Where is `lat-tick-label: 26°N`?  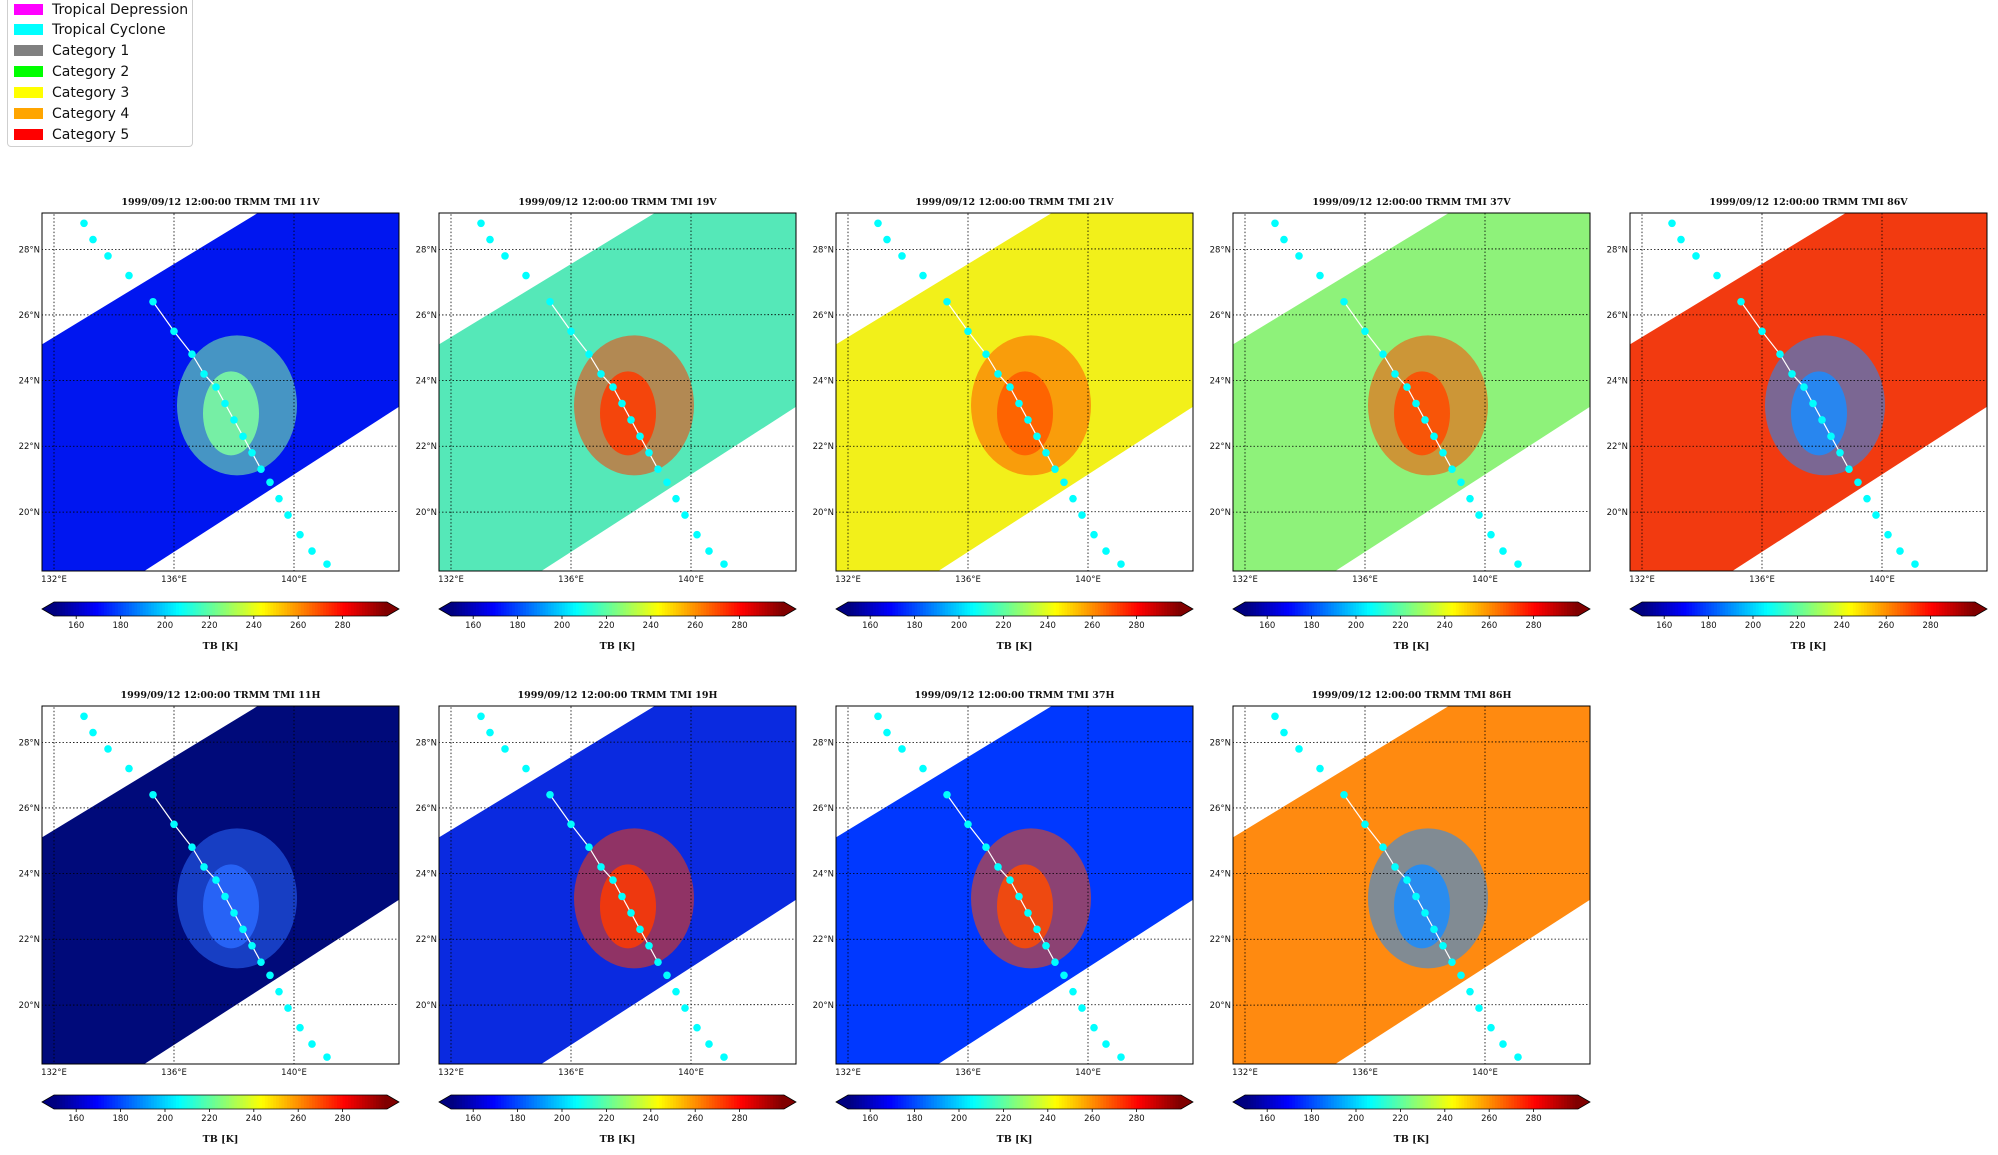 lat-tick-label: 26°N is located at coordinates (1617, 316).